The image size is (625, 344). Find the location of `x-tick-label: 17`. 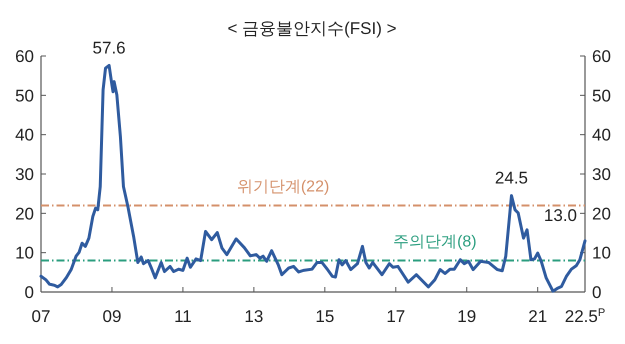

x-tick-label: 17 is located at coordinates (396, 316).